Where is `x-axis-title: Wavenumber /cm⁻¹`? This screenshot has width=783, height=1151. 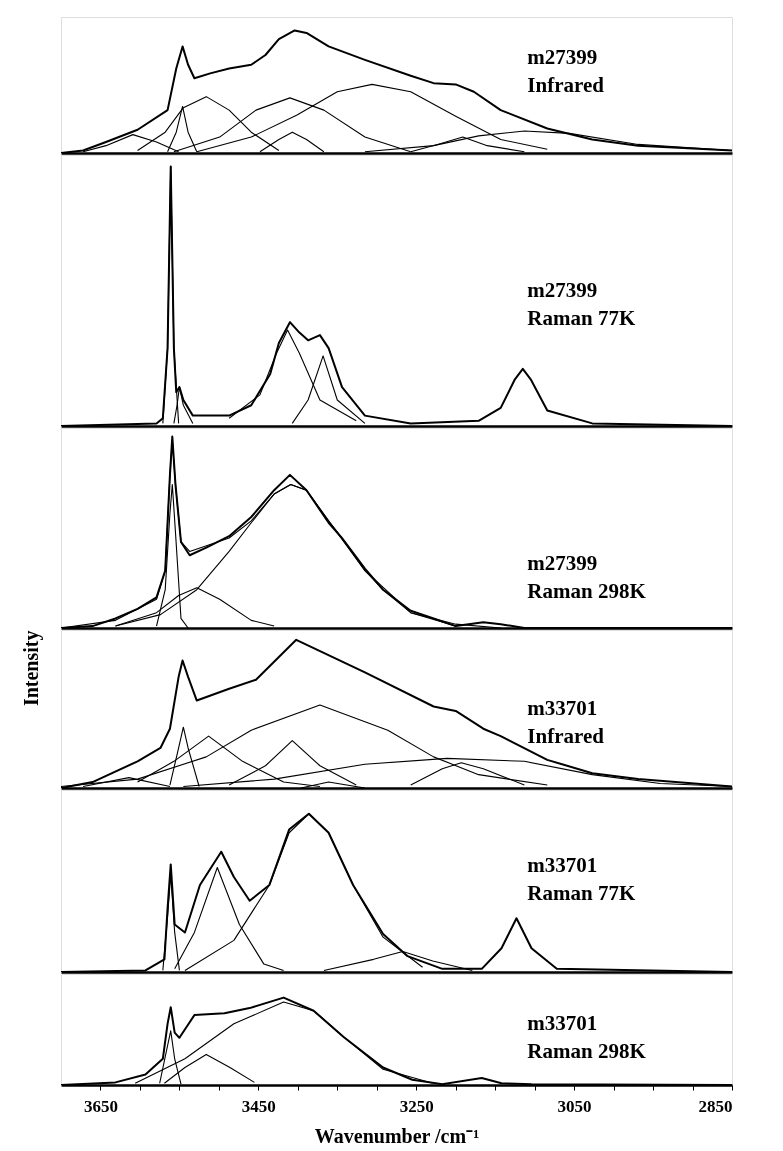 x-axis-title: Wavenumber /cm⁻¹ is located at coordinates (397, 1135).